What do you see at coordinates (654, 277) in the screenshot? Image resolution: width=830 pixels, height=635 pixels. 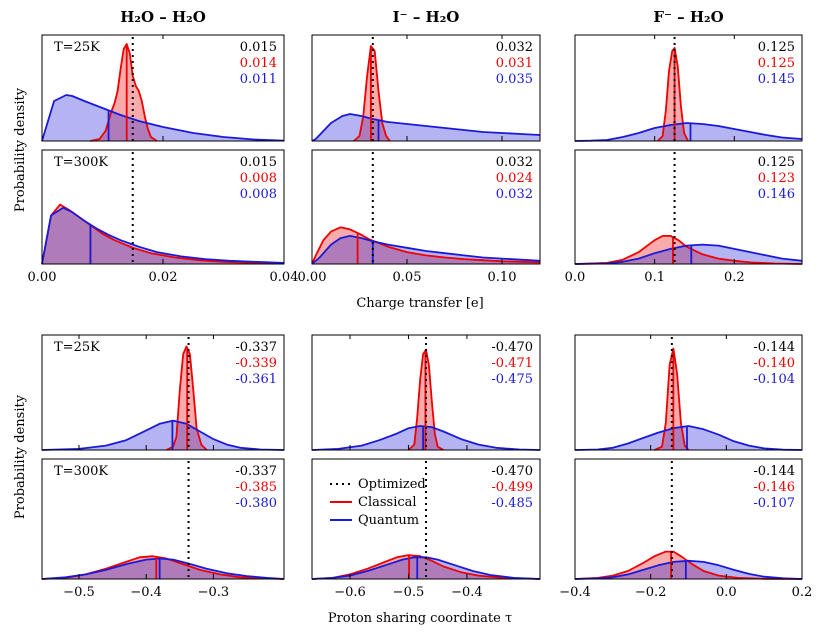 I see `tick-label: 0.1` at bounding box center [654, 277].